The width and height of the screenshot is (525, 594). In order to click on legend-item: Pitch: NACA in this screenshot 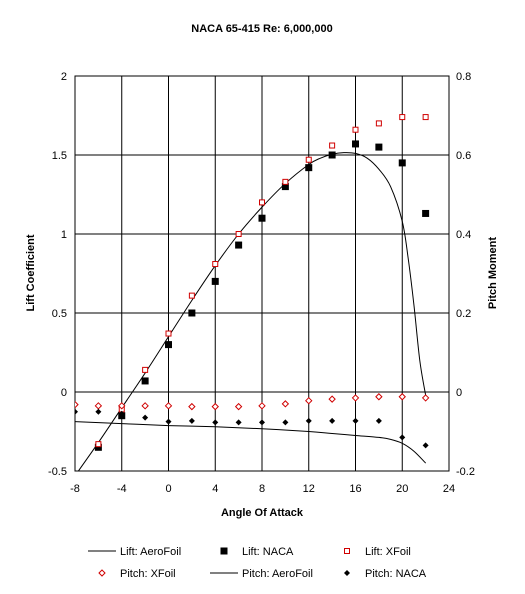, I will do `click(385, 574)`.